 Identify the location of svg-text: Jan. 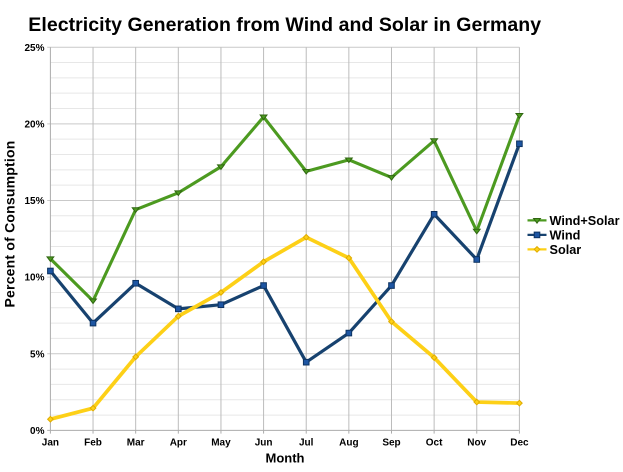
(50, 443).